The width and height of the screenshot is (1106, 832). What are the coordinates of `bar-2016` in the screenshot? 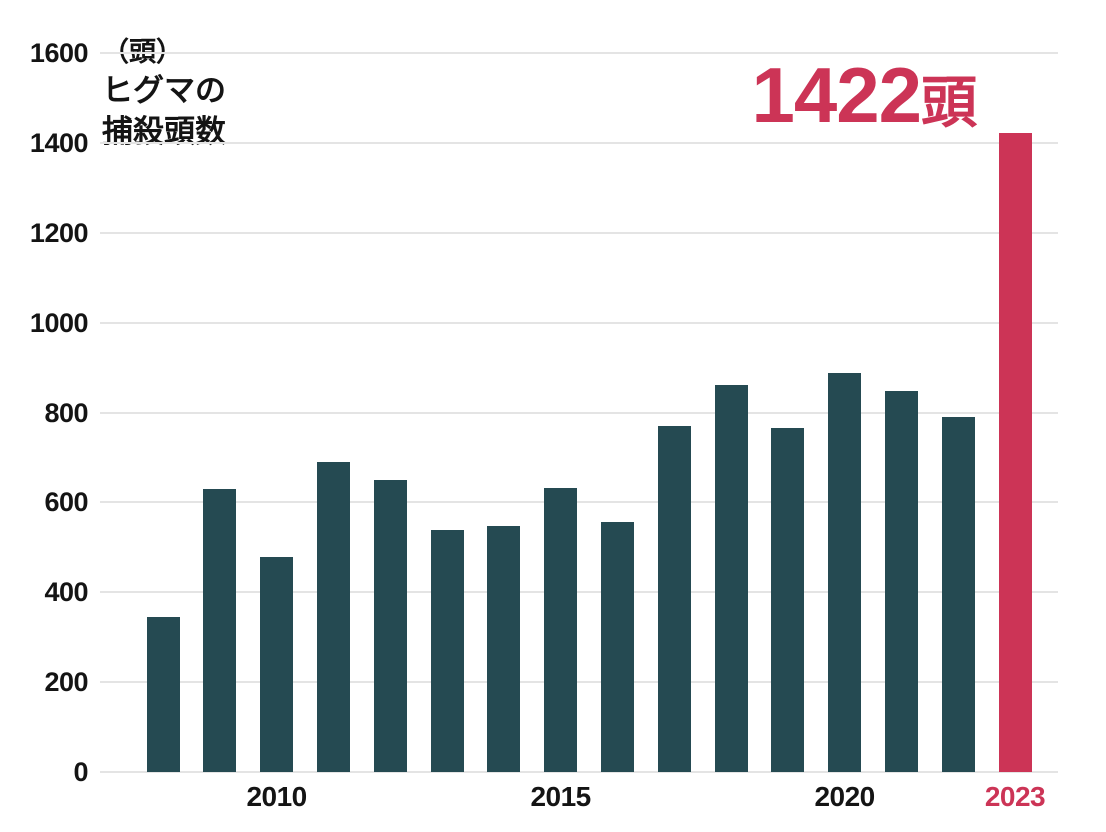 It's located at (617, 647).